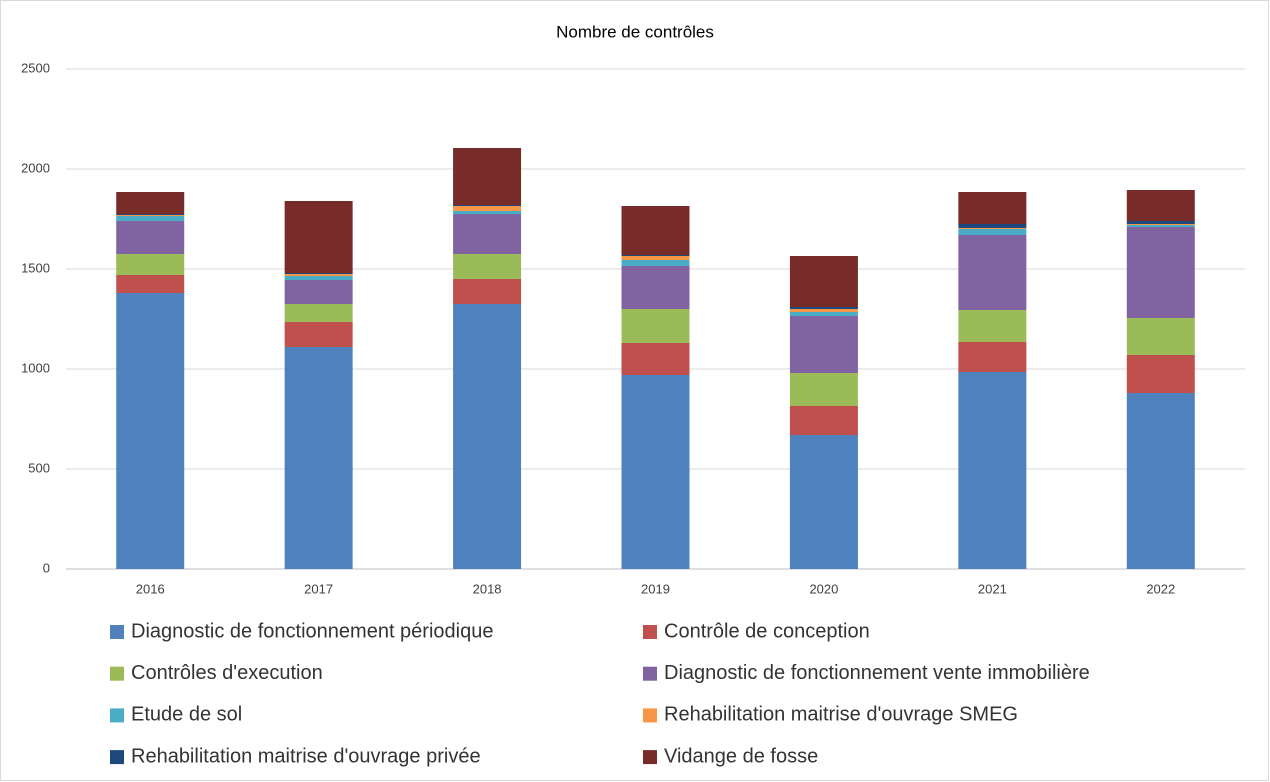 The image size is (1270, 782). Describe the element at coordinates (655, 588) in the screenshot. I see `x-tick-label: 2019` at that location.